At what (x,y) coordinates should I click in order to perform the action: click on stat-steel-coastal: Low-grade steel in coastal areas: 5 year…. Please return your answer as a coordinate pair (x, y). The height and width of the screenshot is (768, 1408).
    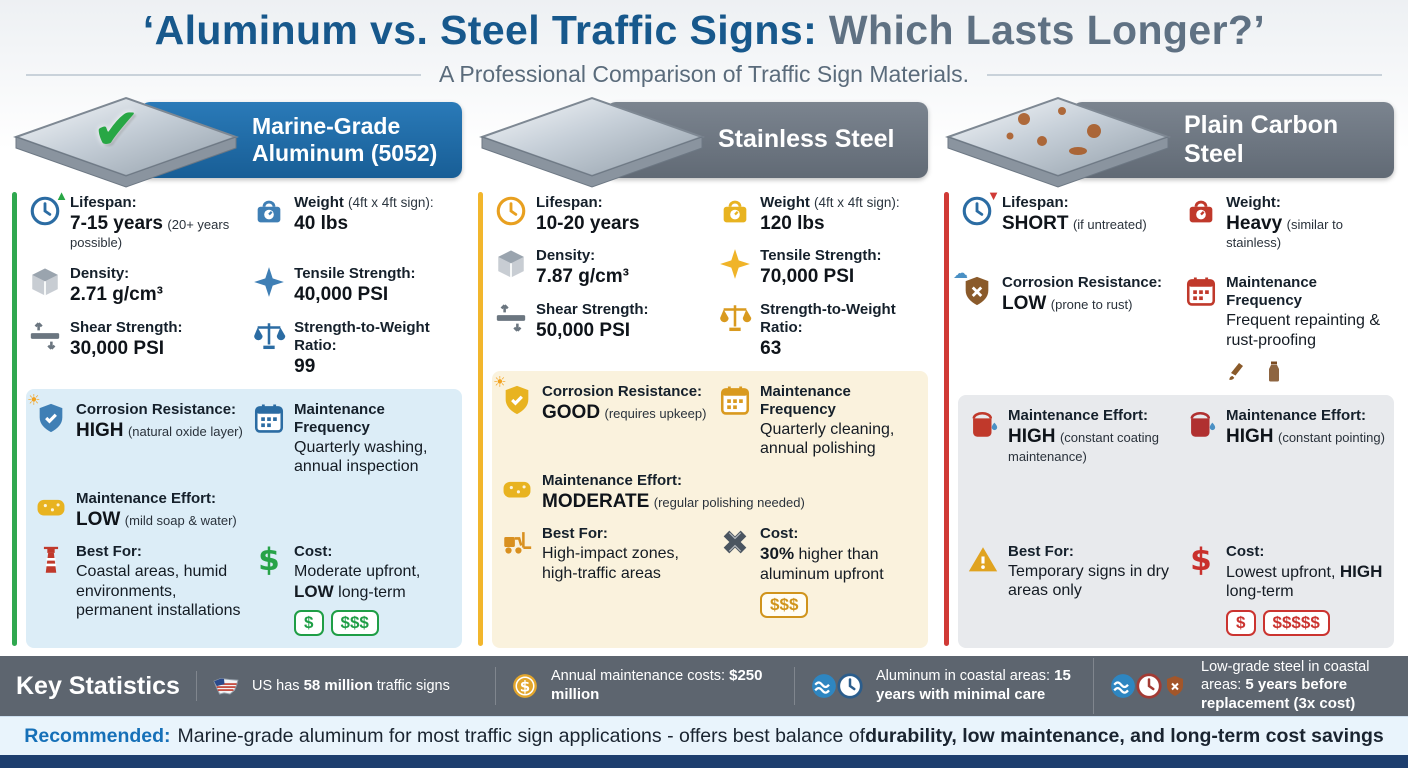
    Looking at the image, I should click on (1242, 686).